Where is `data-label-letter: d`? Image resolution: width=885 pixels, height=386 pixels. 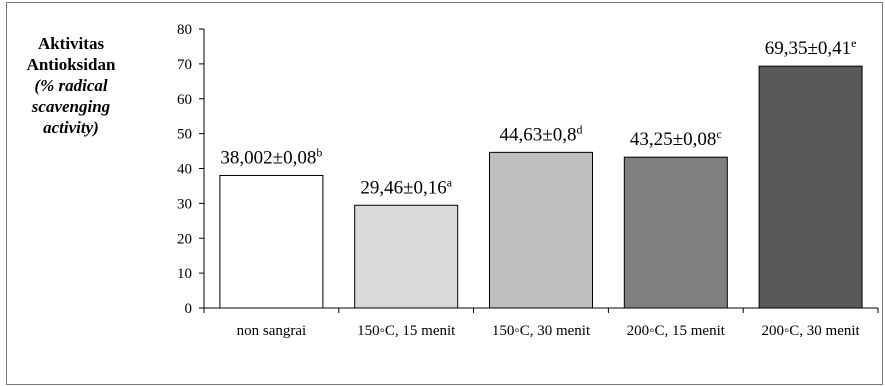
data-label-letter: d is located at coordinates (579, 129).